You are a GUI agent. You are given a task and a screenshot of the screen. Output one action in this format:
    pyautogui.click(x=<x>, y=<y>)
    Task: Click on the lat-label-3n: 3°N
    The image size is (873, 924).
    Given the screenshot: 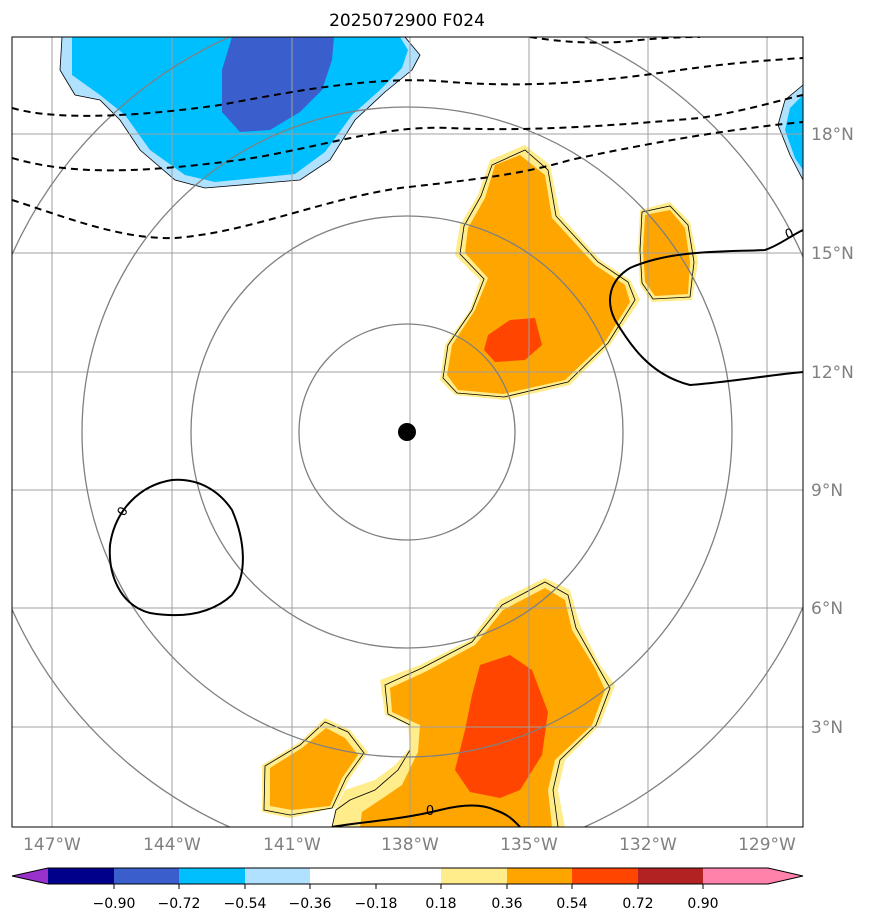 What is the action you would take?
    pyautogui.click(x=827, y=728)
    